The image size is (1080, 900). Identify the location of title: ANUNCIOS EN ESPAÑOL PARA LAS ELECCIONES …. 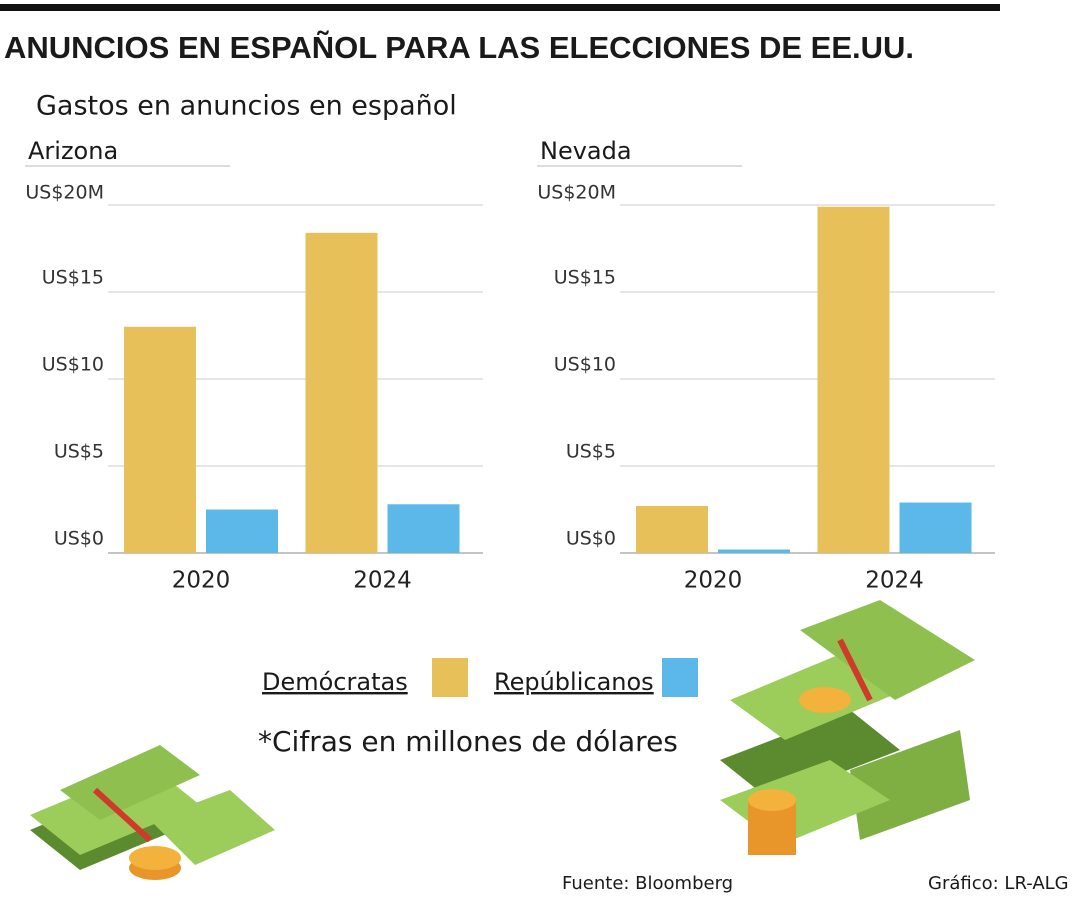
(459, 47).